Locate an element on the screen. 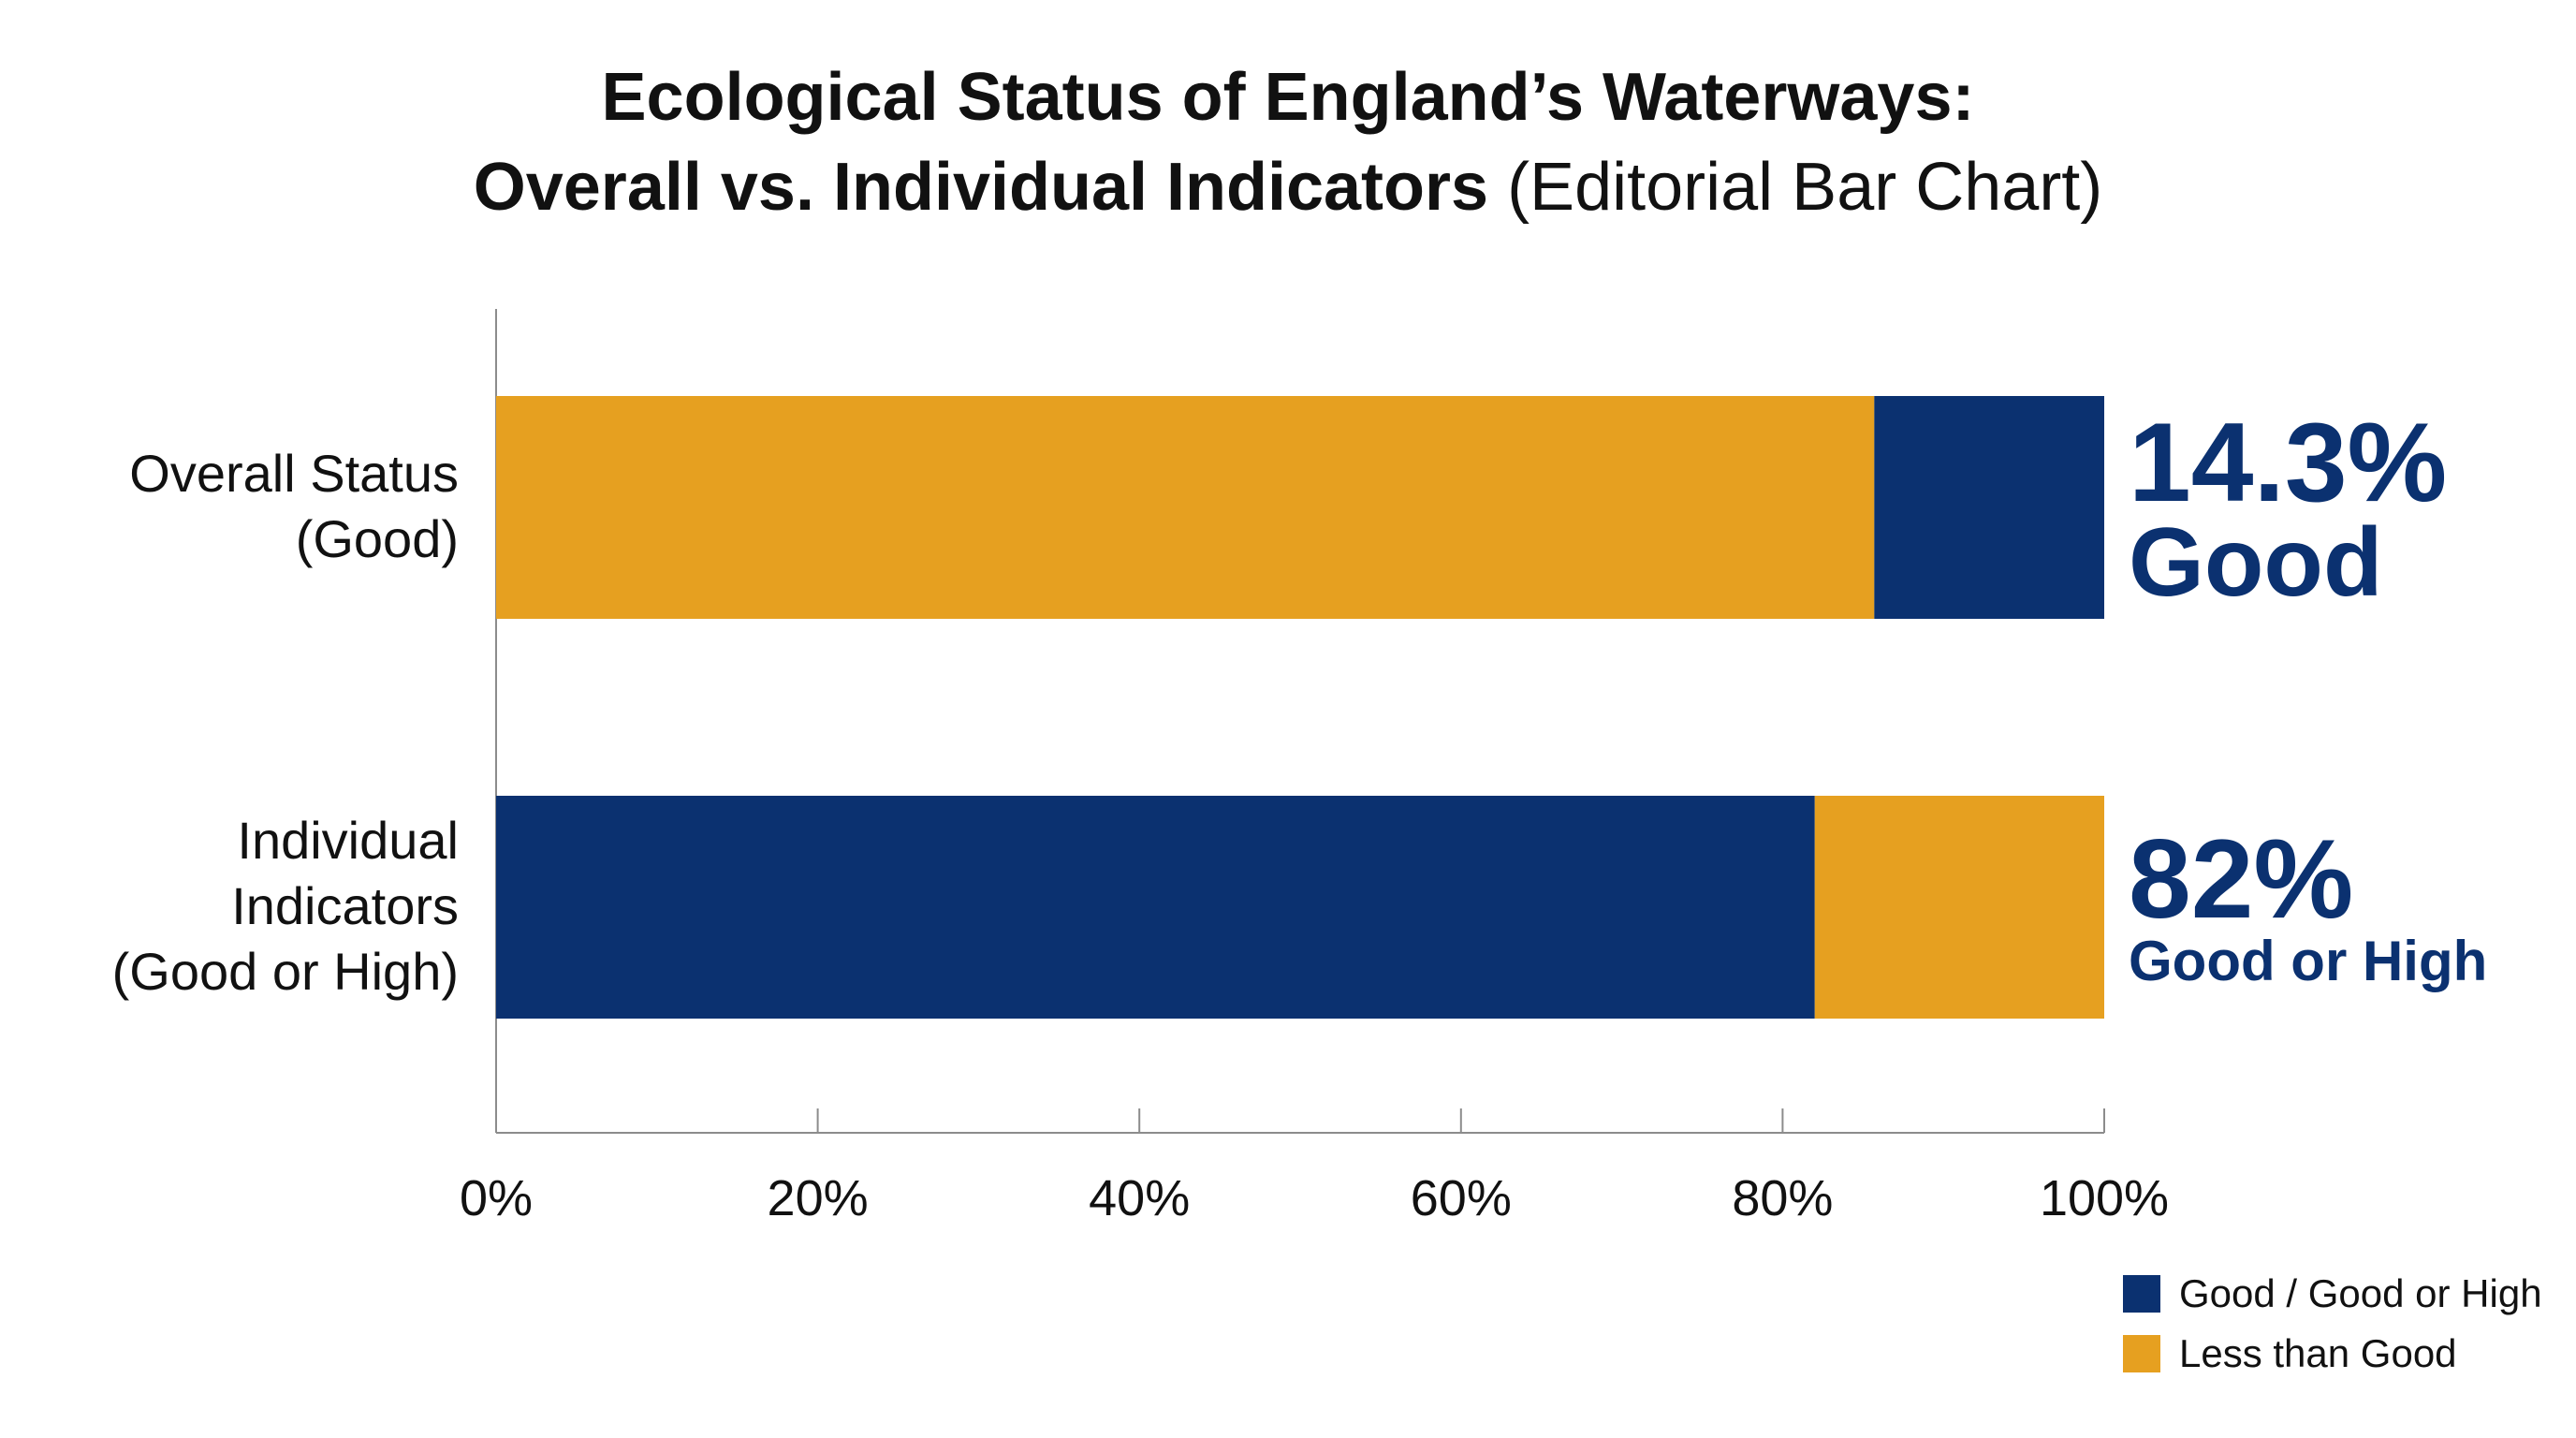  x-tick-label-4: 80% is located at coordinates (1782, 1198).